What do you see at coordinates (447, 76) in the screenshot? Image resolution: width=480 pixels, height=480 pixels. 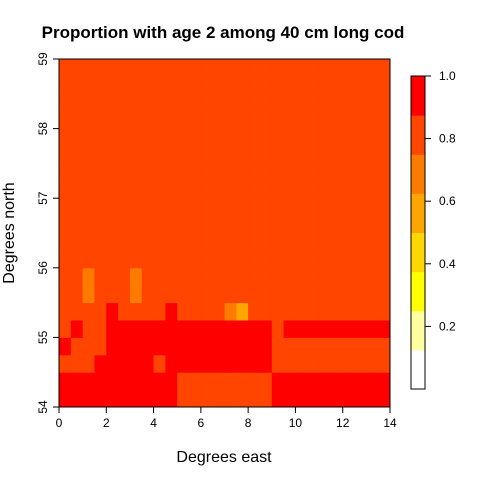 I see `colorbar-tick-label: 1.0` at bounding box center [447, 76].